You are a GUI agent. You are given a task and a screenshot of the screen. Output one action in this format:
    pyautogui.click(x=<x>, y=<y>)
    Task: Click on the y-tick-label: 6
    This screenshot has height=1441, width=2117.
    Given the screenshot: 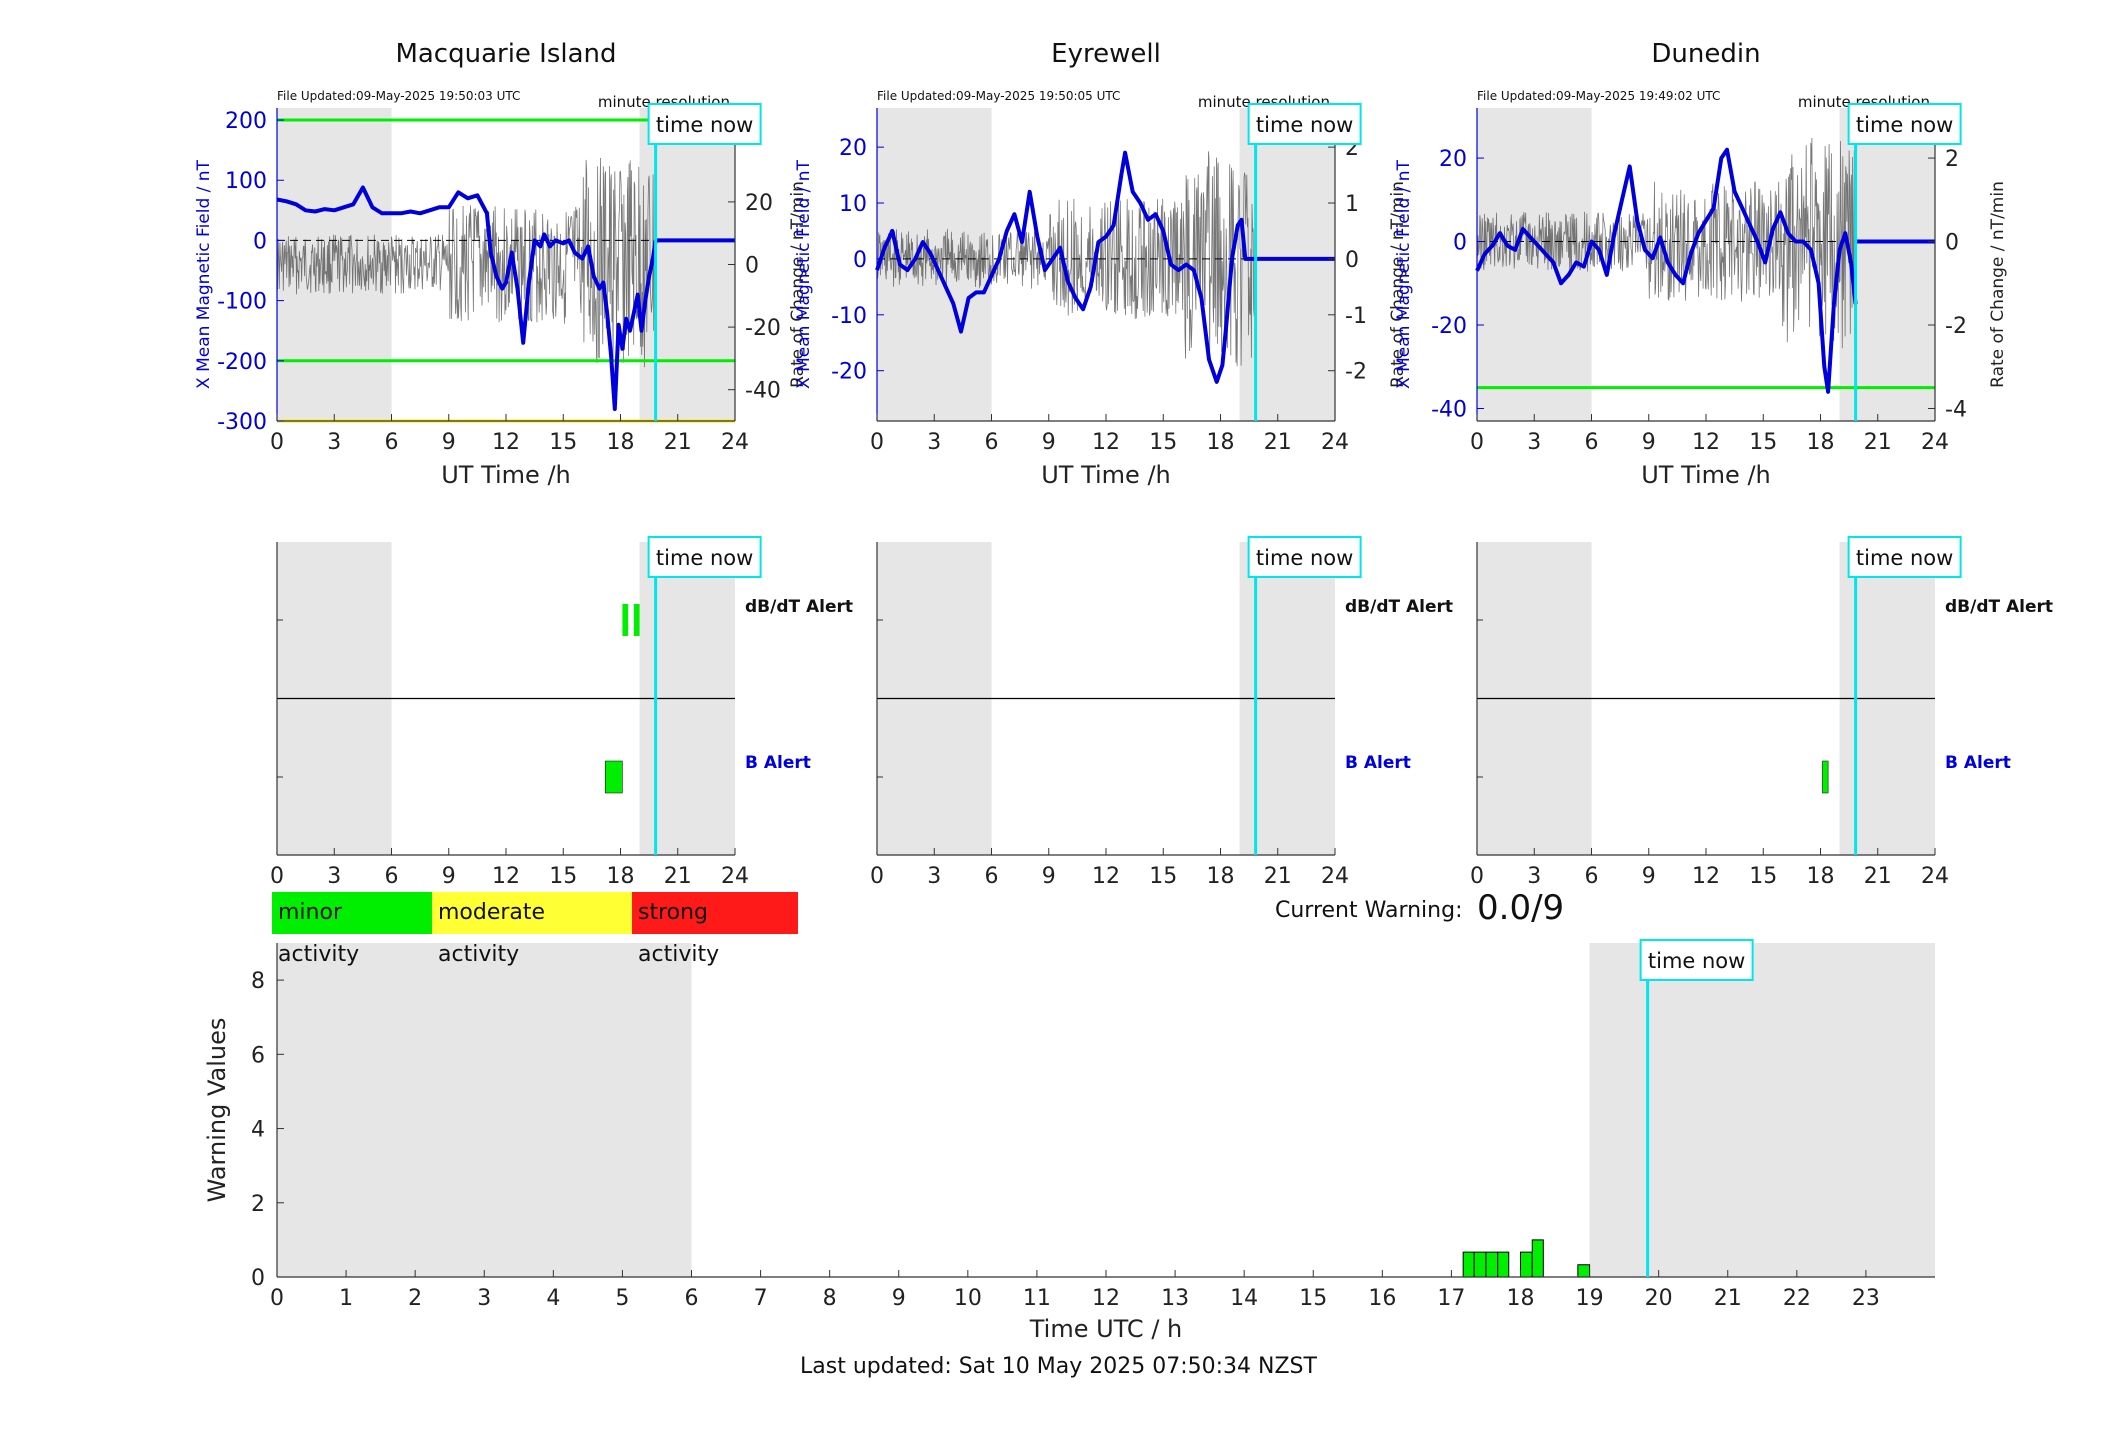 What is the action you would take?
    pyautogui.click(x=258, y=1055)
    